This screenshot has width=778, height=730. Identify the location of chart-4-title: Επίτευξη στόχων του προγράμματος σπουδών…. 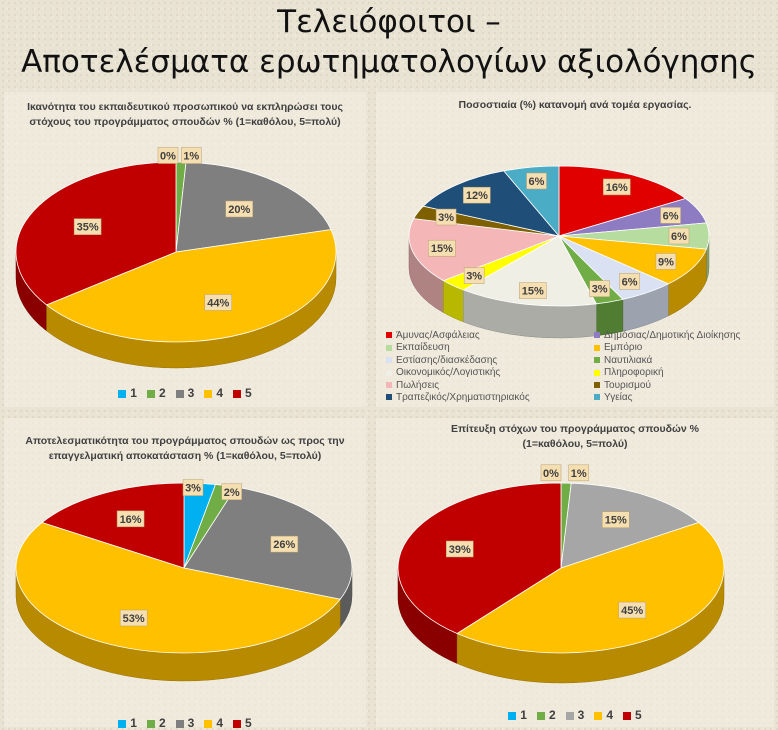
(575, 437).